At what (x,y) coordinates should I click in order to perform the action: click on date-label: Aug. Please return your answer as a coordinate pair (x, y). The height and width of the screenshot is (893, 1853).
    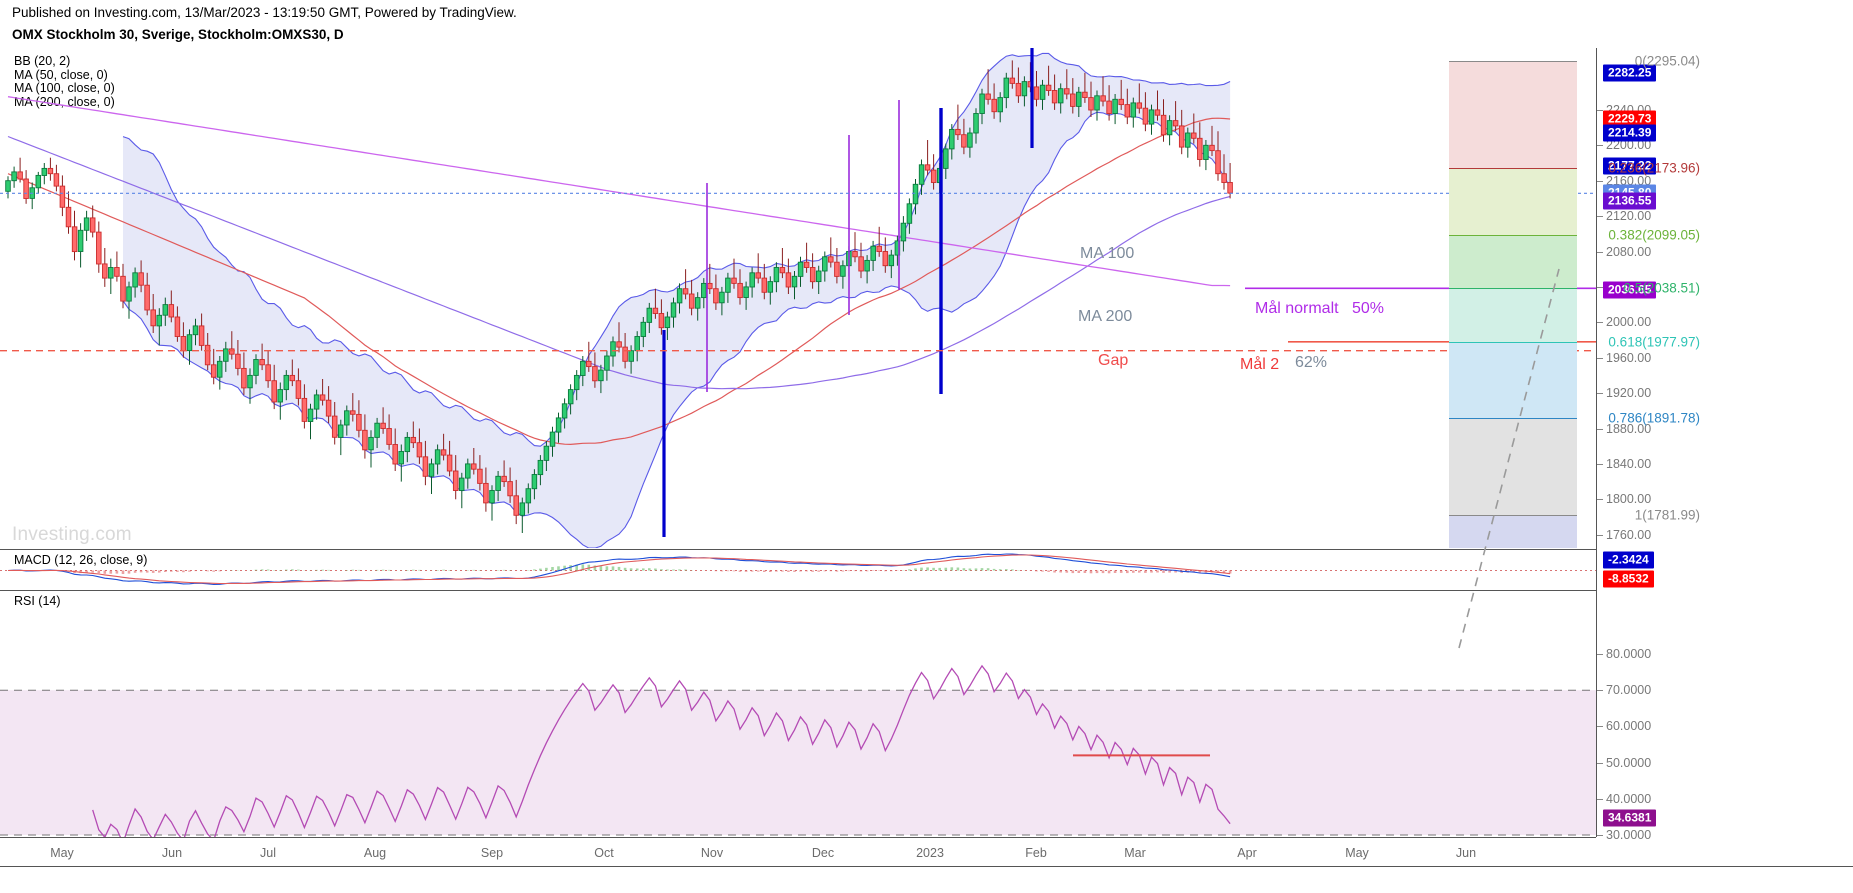
    Looking at the image, I should click on (375, 853).